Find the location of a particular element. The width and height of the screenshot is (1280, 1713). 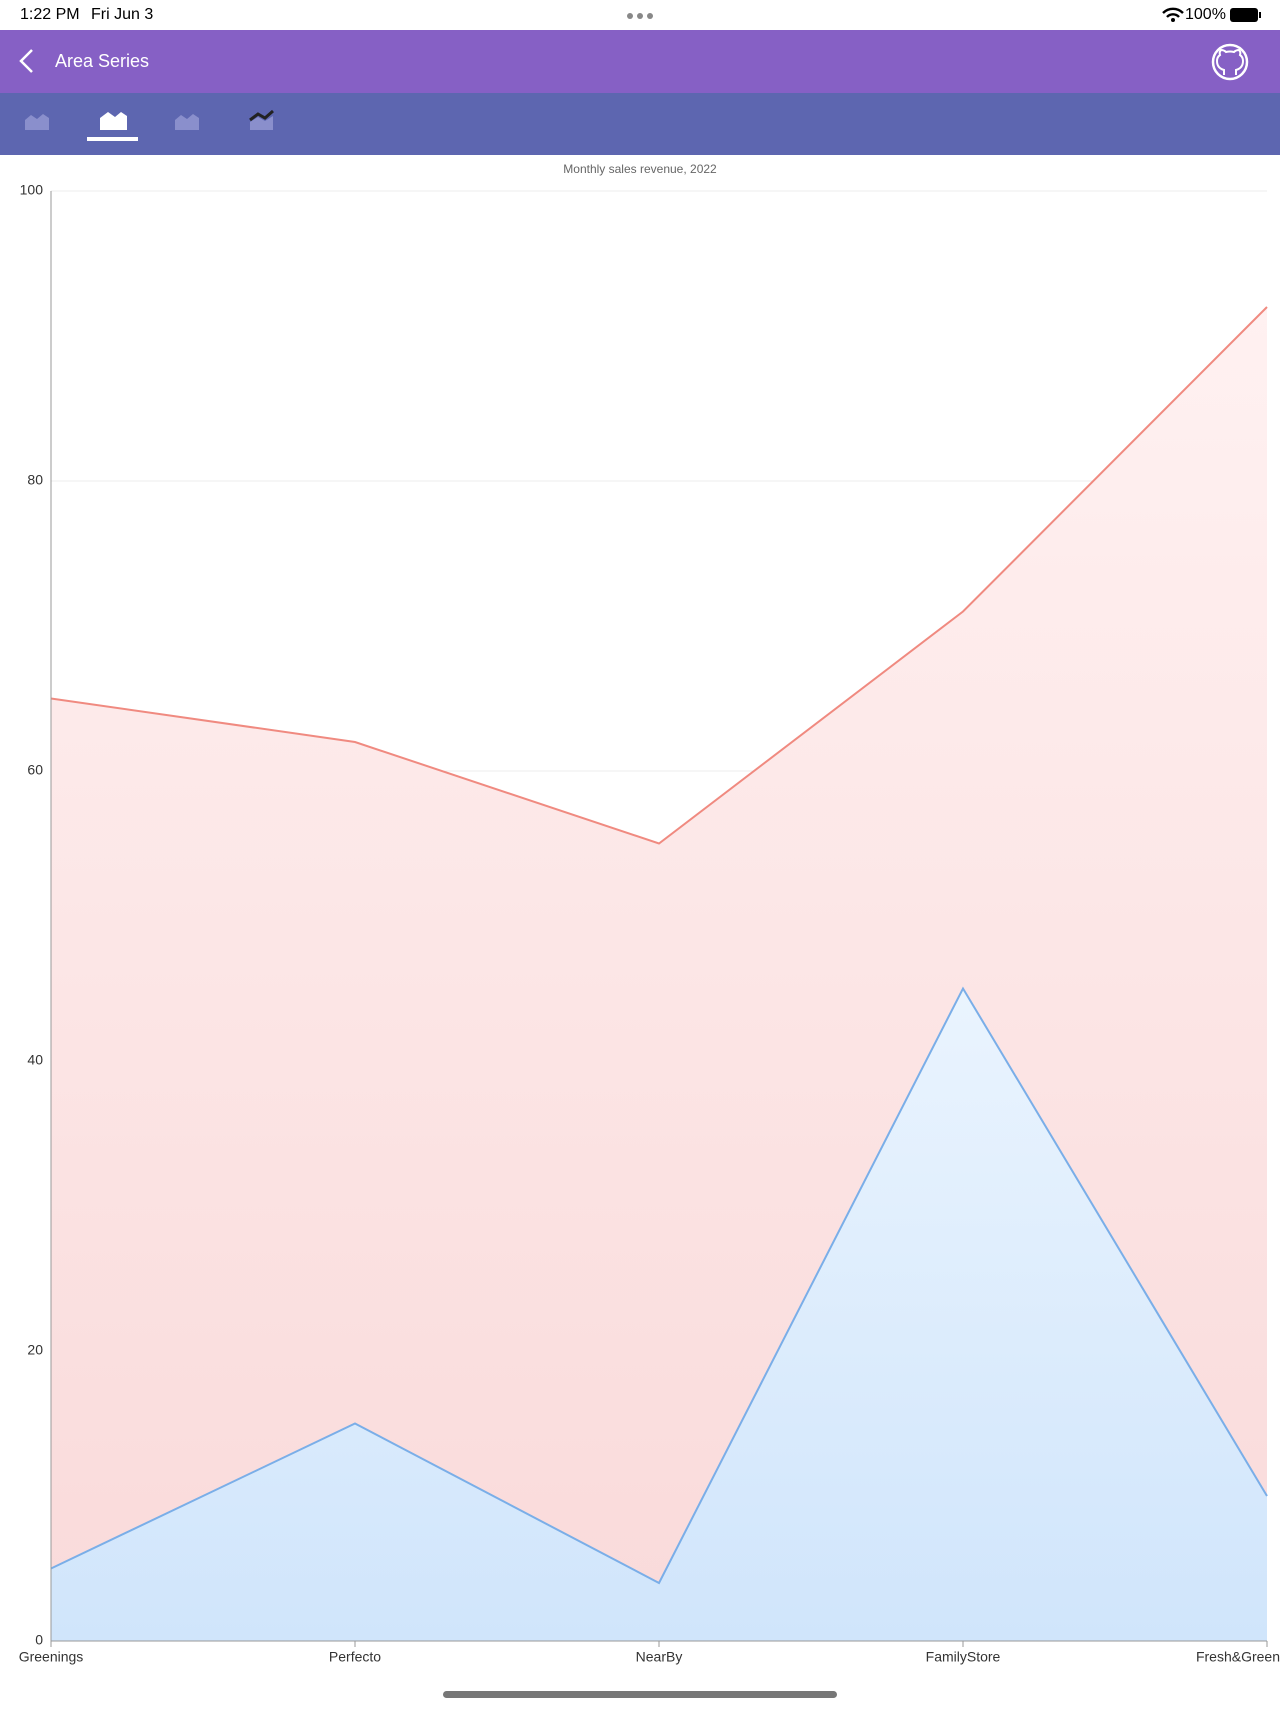

home-indicator is located at coordinates (640, 1694).